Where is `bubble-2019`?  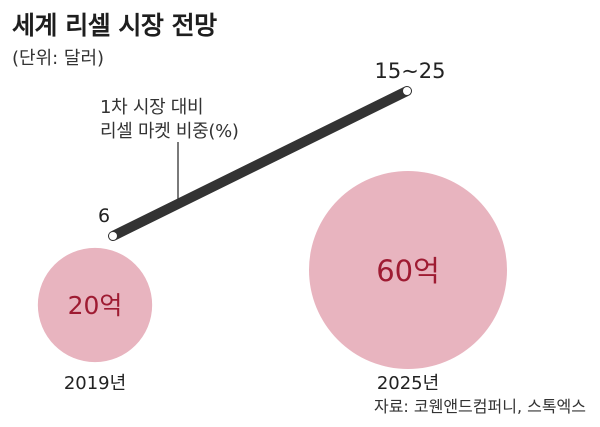
bubble-2019 is located at coordinates (95, 305).